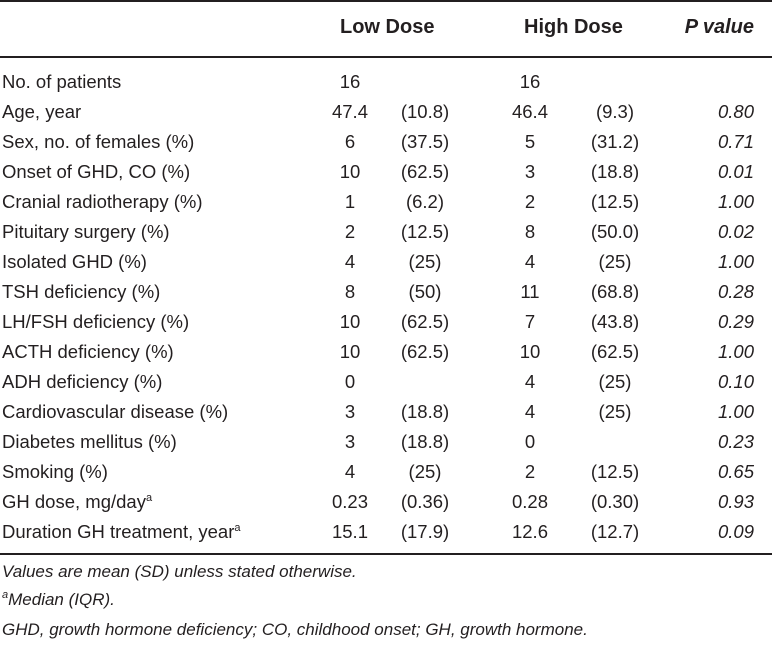 Image resolution: width=772 pixels, height=651 pixels. I want to click on row-label: Cardiovascular disease (%), so click(115, 412).